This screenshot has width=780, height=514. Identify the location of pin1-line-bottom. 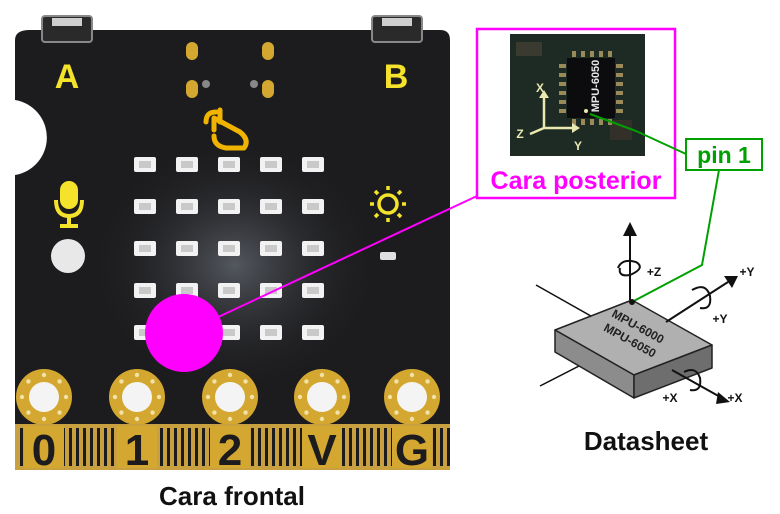
(675, 236).